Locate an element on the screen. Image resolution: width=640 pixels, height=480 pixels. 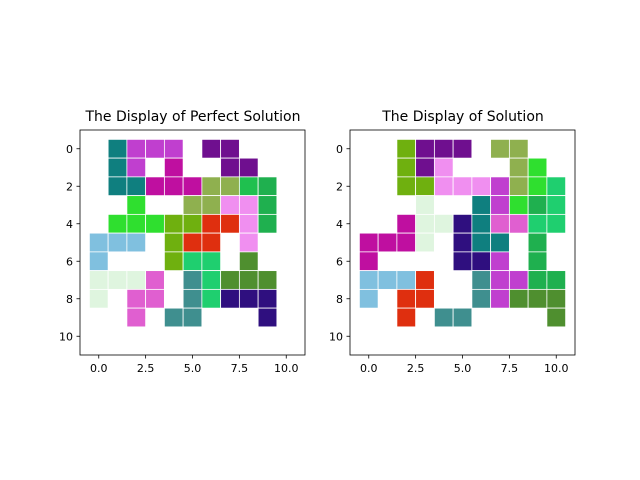
left-subplot-title: The Display of Perfect Solution is located at coordinates (192, 117).